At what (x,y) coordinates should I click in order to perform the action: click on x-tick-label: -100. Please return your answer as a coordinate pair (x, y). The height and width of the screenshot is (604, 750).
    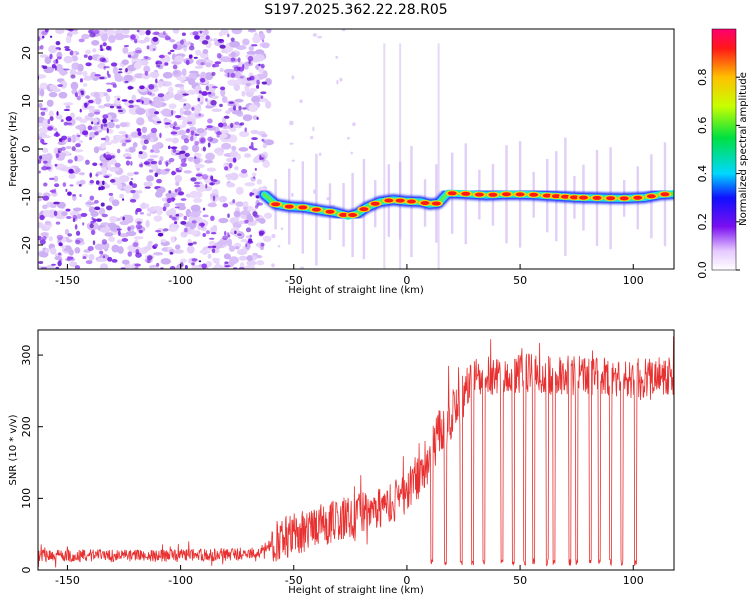
    Looking at the image, I should click on (180, 280).